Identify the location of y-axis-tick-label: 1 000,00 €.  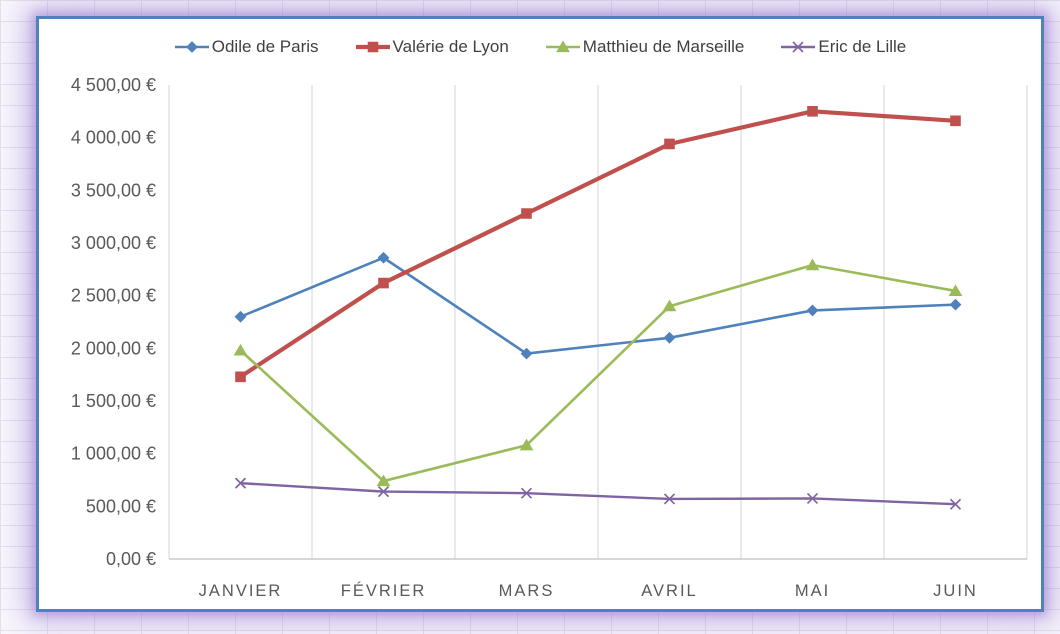
(113, 454).